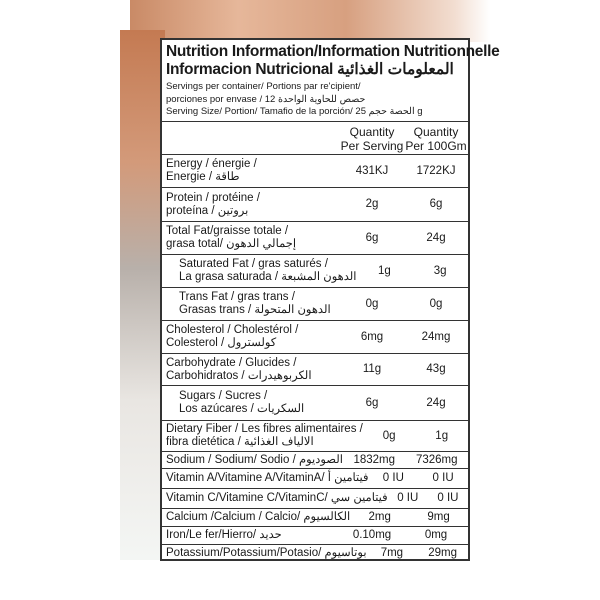  I want to click on nutrient-name: Sugars / Sucres / Los azúcares / السكريات, so click(251, 403).